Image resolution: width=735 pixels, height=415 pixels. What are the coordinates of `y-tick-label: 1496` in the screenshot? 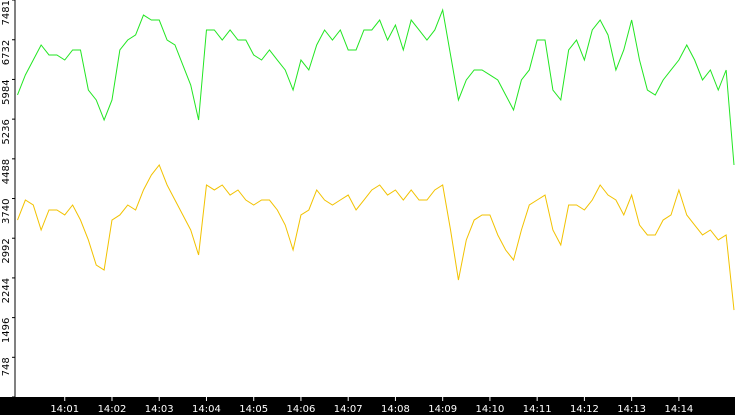 It's located at (6, 330).